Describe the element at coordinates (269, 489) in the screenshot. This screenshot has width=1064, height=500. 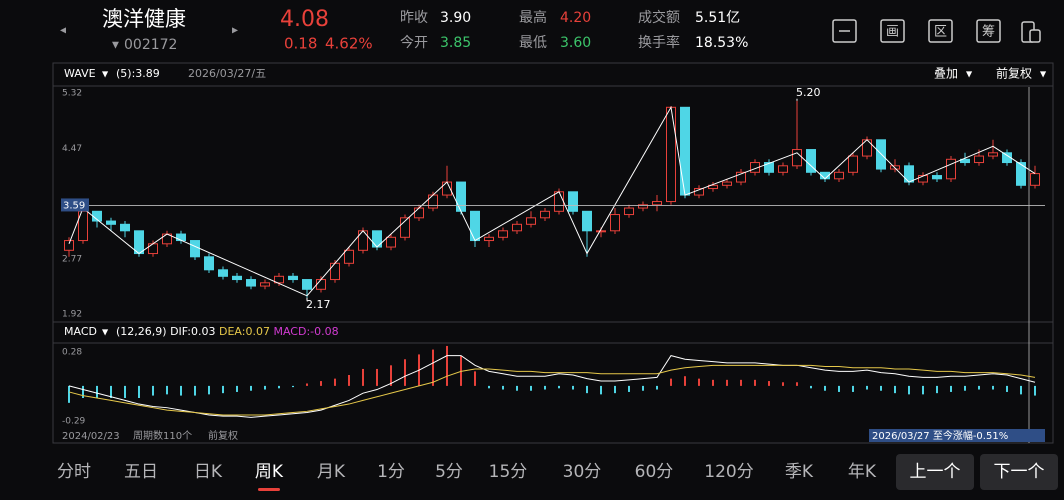
I see `tab-underline` at that location.